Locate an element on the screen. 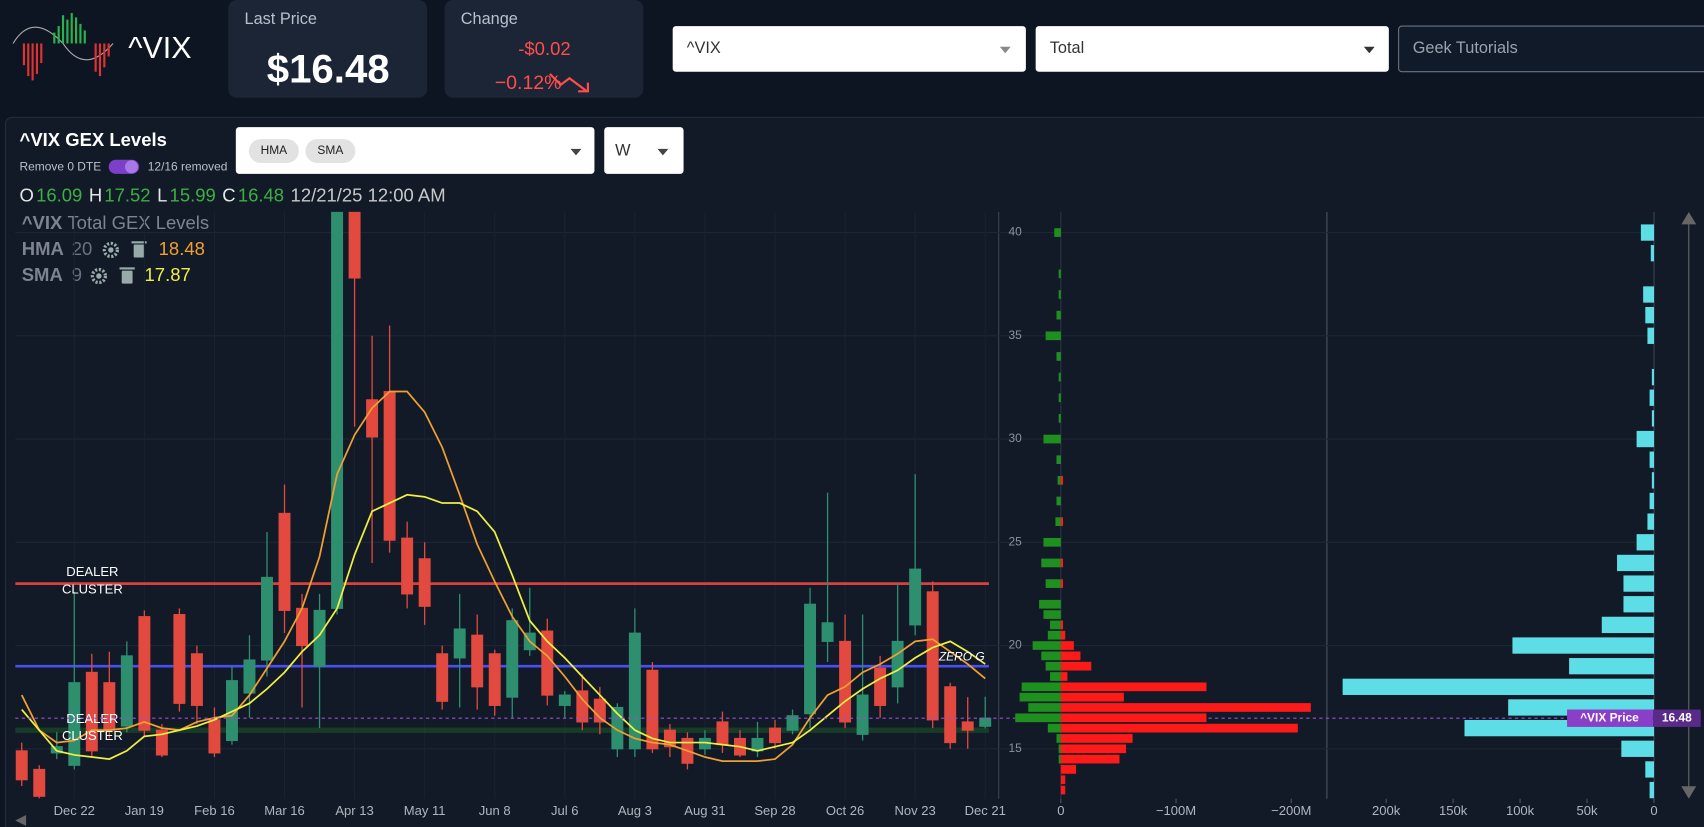  x-tick-label: Aug 31 is located at coordinates (704, 810).